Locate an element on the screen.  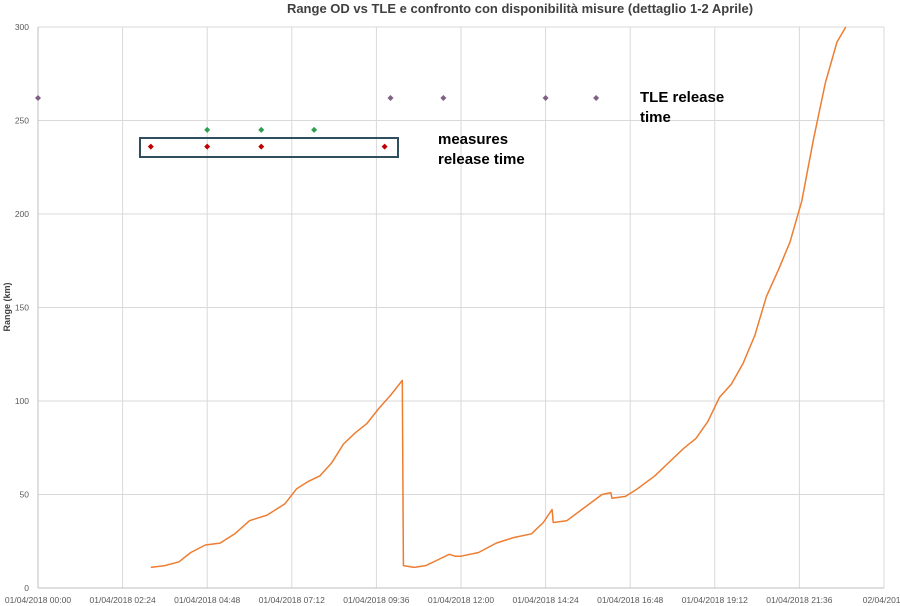
x-tick-label: 01/04/2018 00:00 is located at coordinates (38, 600).